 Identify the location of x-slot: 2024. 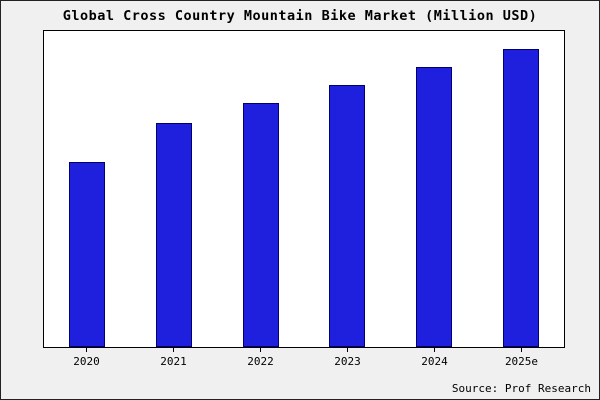
(434, 358).